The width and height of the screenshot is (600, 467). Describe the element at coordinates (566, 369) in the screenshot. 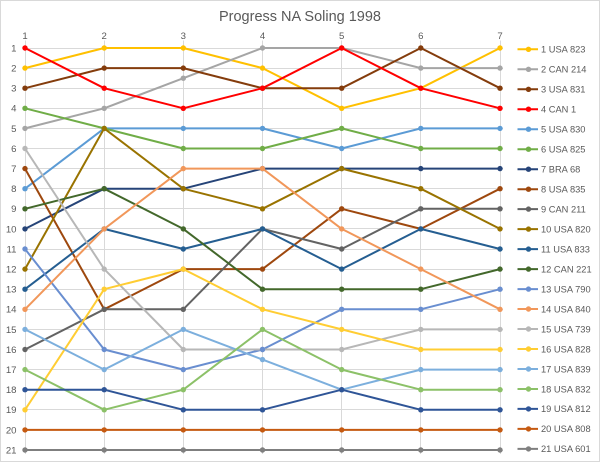

I see `svg-text: 17 USA 839` at that location.